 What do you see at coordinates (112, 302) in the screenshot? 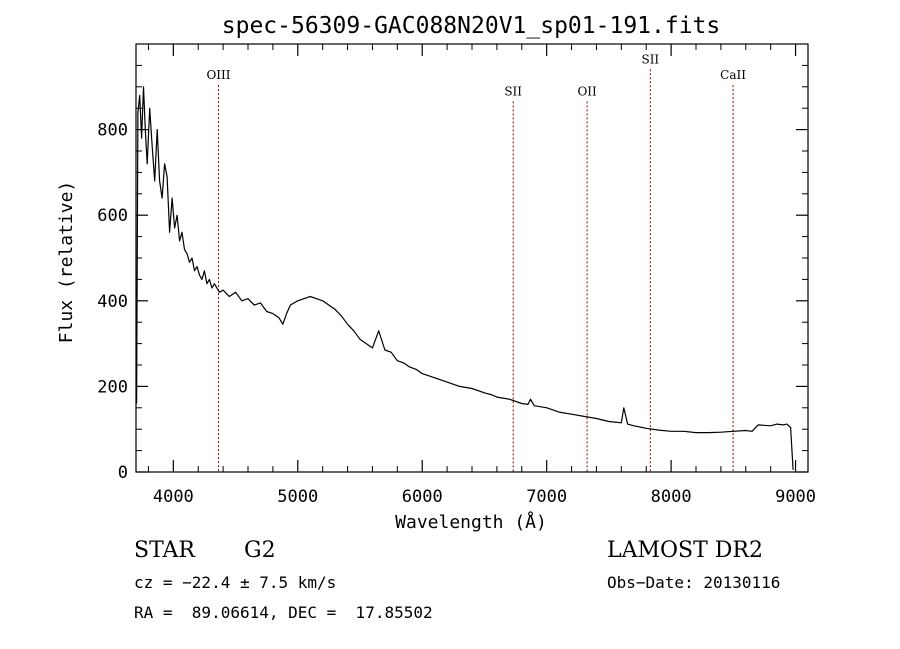
I see `y-tick-label-2: 400` at bounding box center [112, 302].